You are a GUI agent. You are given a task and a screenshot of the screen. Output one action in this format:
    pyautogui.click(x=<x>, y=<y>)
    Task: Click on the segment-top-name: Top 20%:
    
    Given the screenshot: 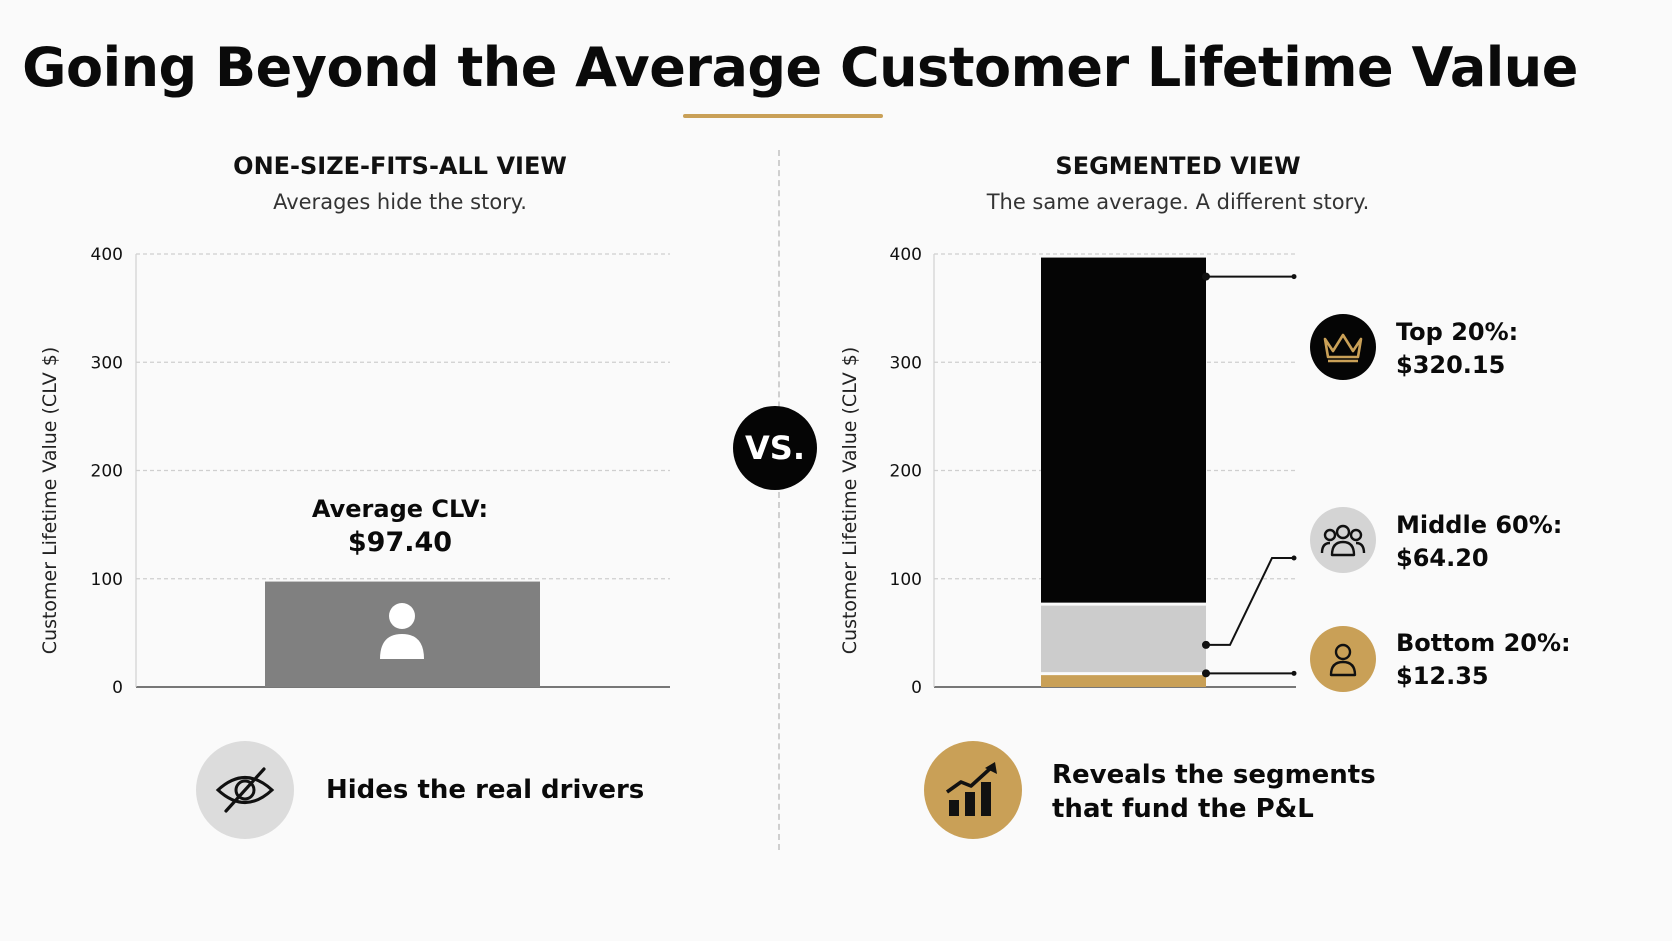 What is the action you would take?
    pyautogui.click(x=1457, y=332)
    